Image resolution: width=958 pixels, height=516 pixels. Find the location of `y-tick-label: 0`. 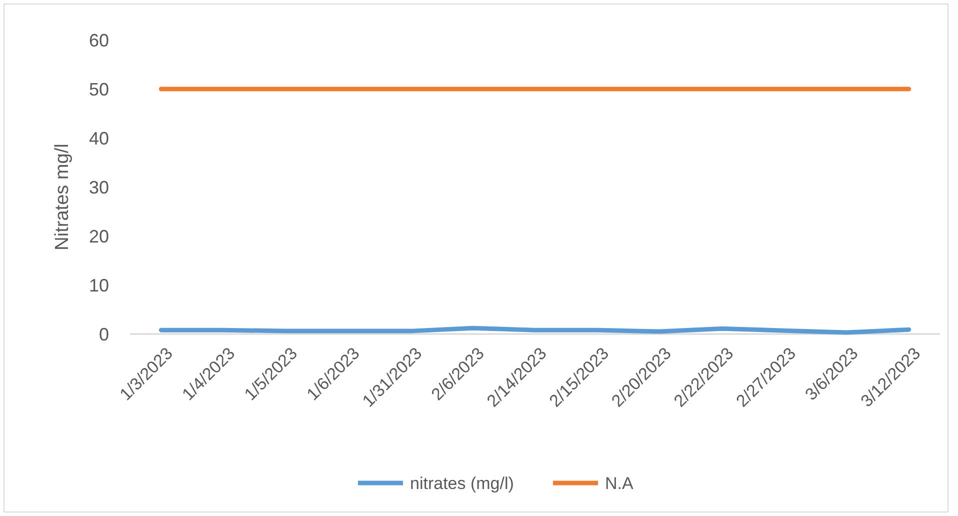

y-tick-label: 0 is located at coordinates (103, 334).